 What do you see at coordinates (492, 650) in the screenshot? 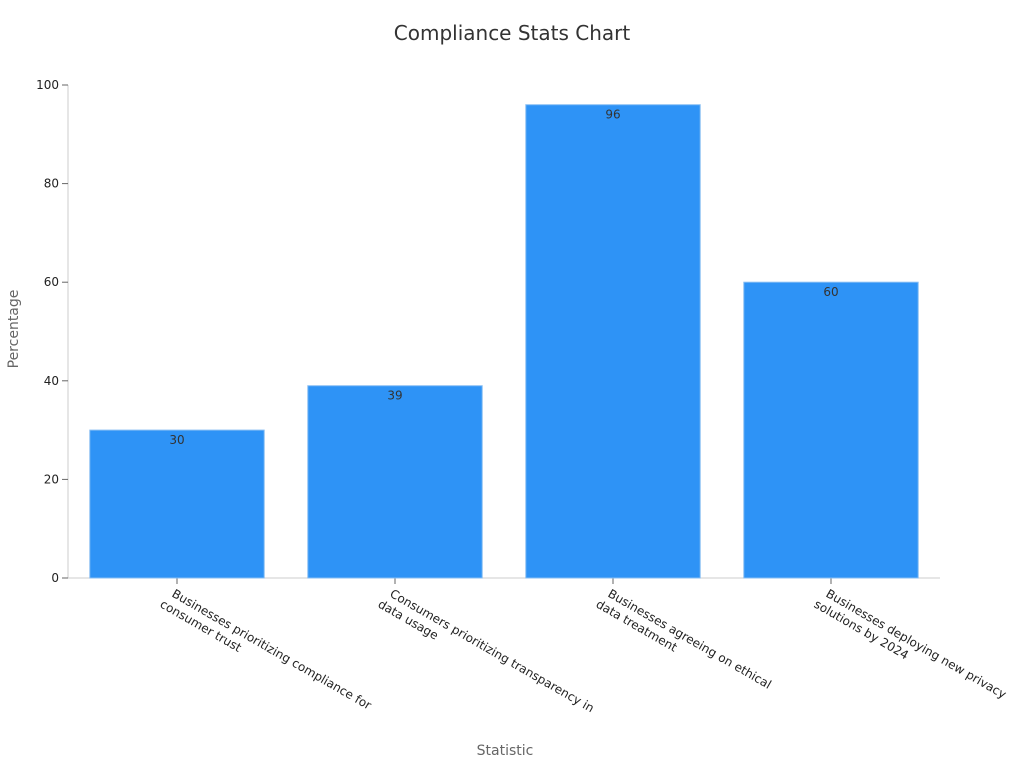
I see `x-tick-label-line: Consumers prioritizing transparency in` at bounding box center [492, 650].